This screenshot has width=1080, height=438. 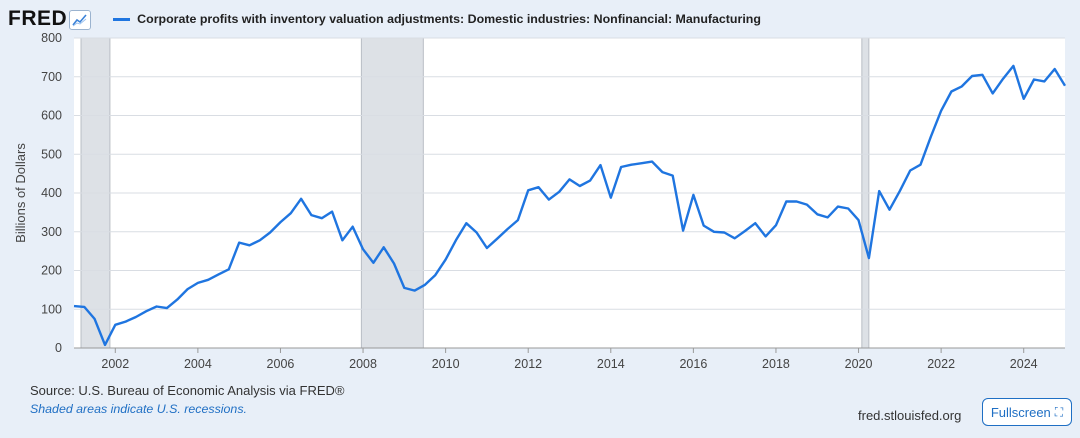 I want to click on x-tick-label: 2020, so click(x=859, y=364).